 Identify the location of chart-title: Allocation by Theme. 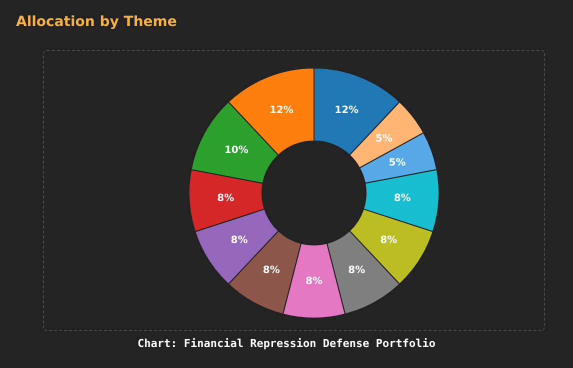
(96, 22).